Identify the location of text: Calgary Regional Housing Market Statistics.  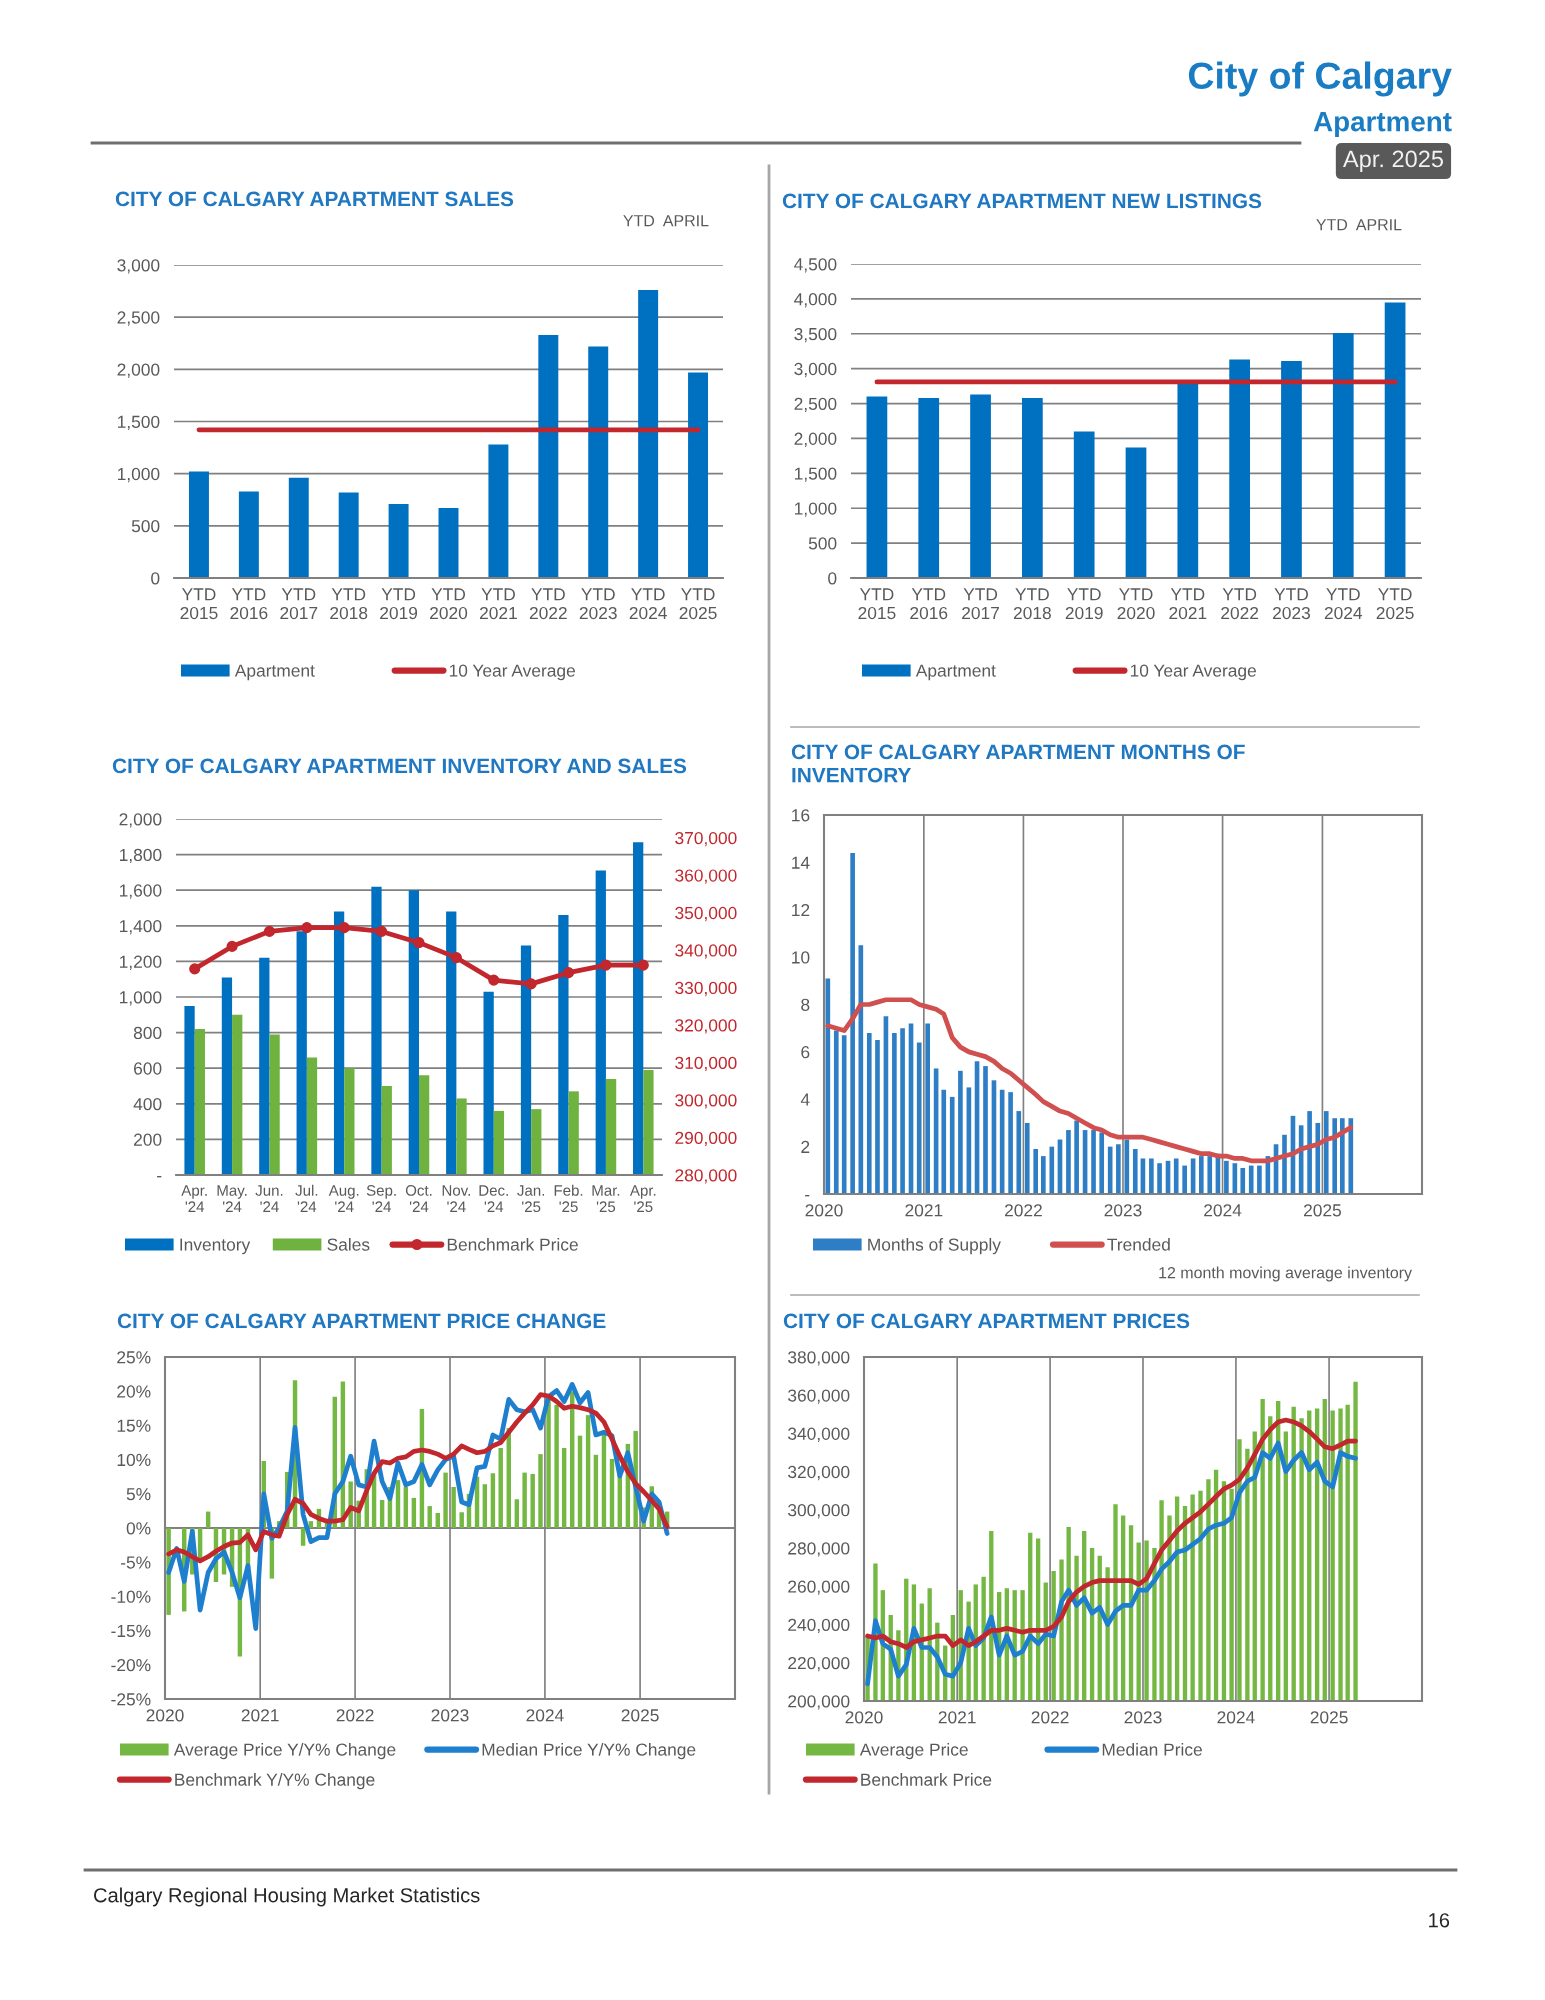
(287, 1897).